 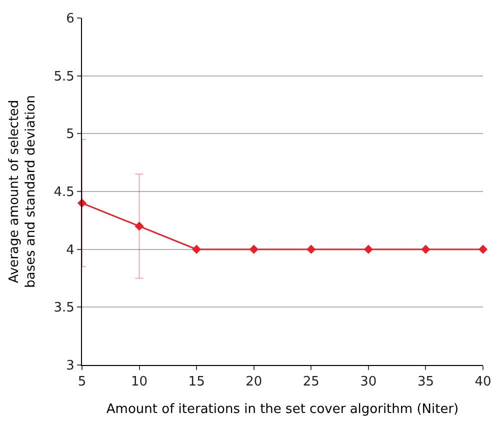 I want to click on y-tick-label: 5.5, so click(x=64, y=76).